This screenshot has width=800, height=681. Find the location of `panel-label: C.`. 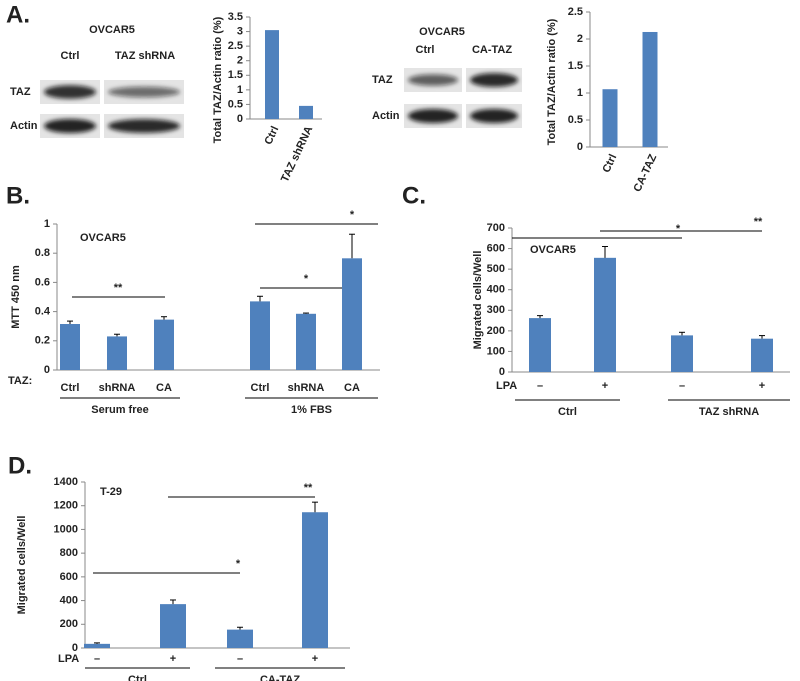

panel-label: C. is located at coordinates (414, 195).